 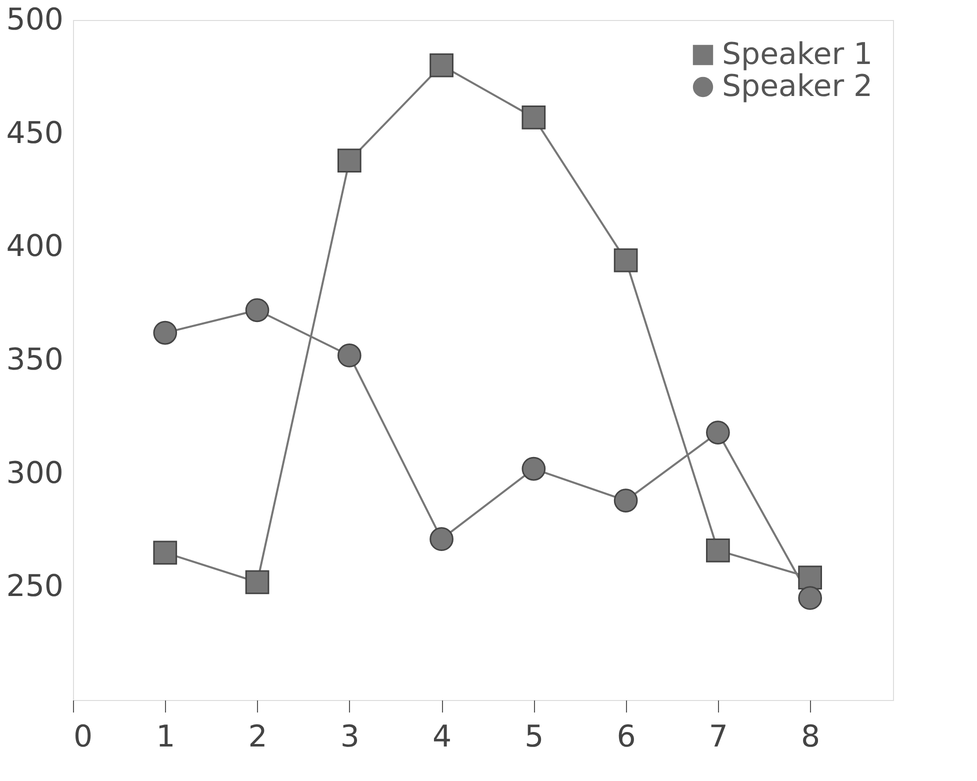 What do you see at coordinates (797, 86) in the screenshot?
I see `legend-label: Speaker 2` at bounding box center [797, 86].